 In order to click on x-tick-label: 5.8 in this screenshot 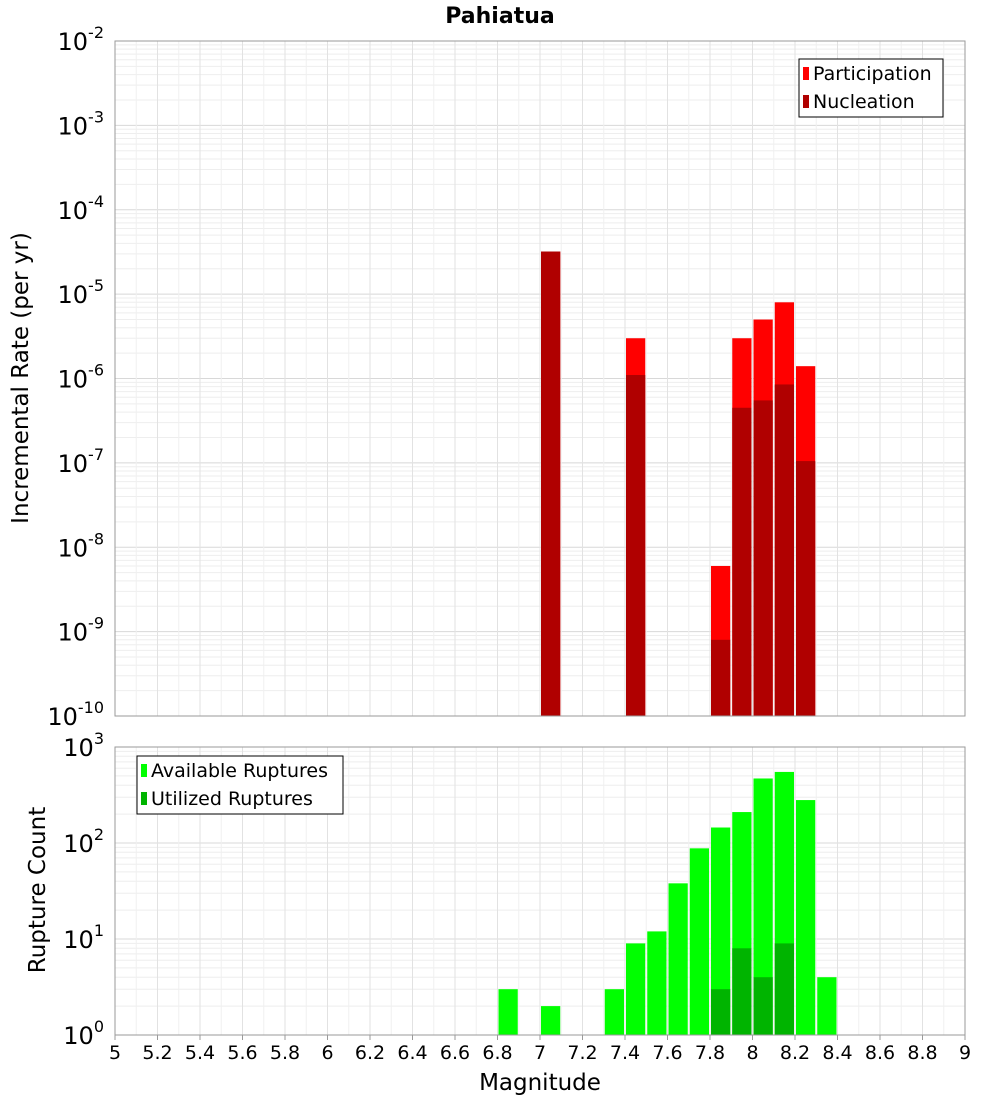, I will do `click(285, 1053)`.